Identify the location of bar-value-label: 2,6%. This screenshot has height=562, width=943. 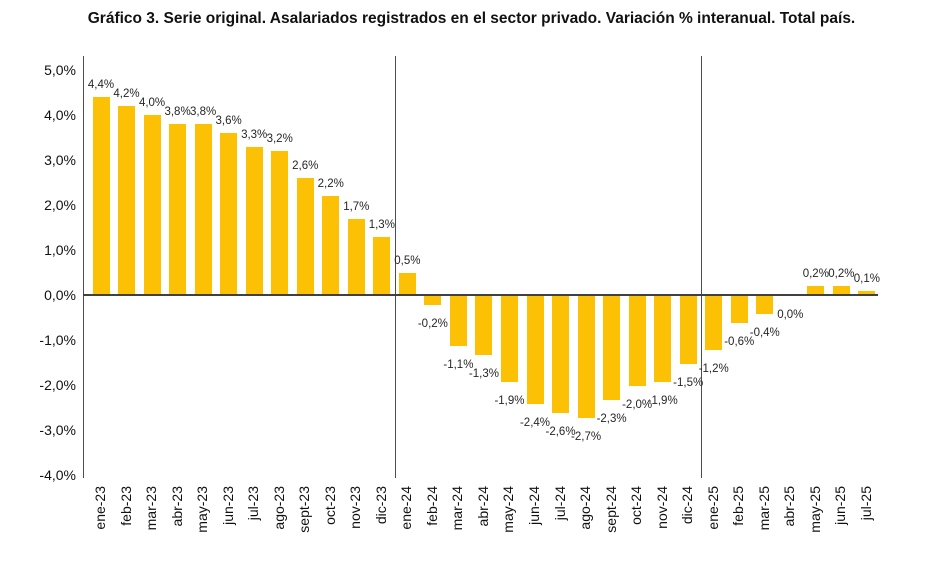
(305, 166).